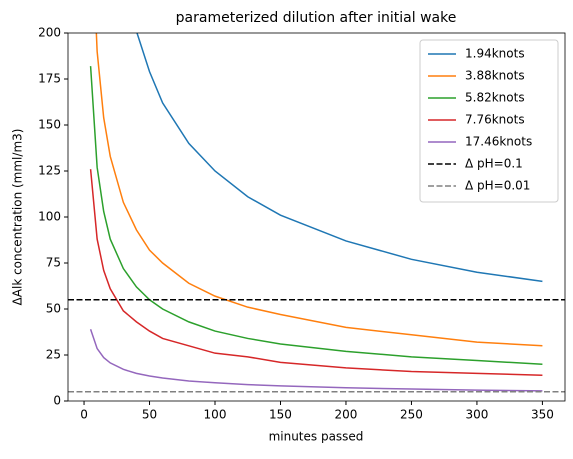  What do you see at coordinates (53, 309) in the screenshot?
I see `y-tick-label: 50` at bounding box center [53, 309].